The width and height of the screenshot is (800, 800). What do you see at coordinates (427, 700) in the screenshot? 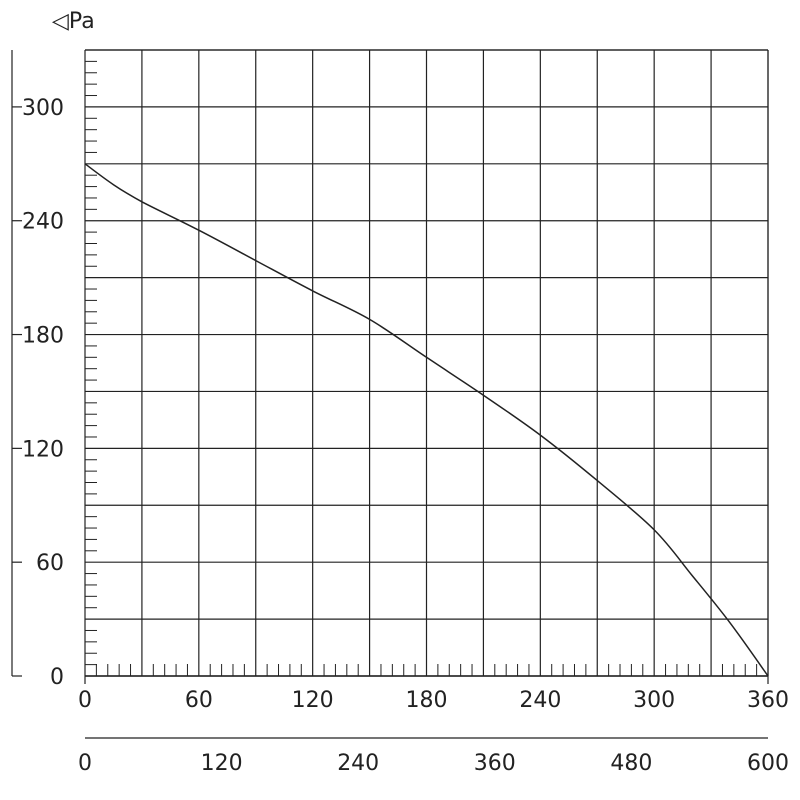
I see `x-tick-label-primary: 180` at bounding box center [427, 700].